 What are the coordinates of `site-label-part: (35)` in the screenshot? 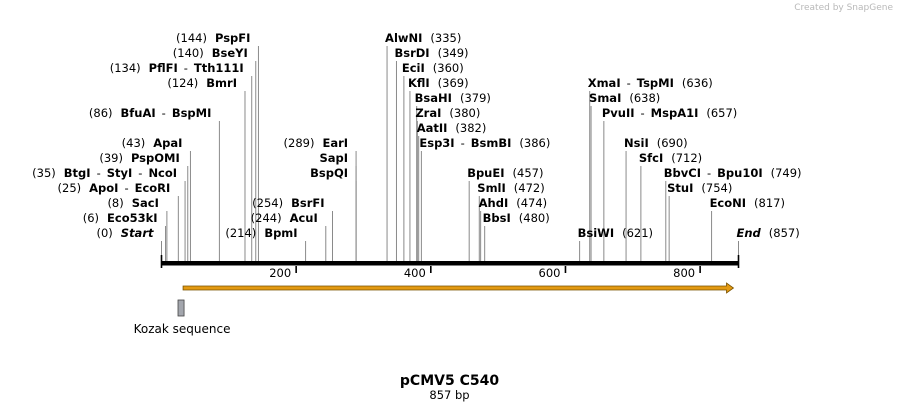 It's located at (44, 173).